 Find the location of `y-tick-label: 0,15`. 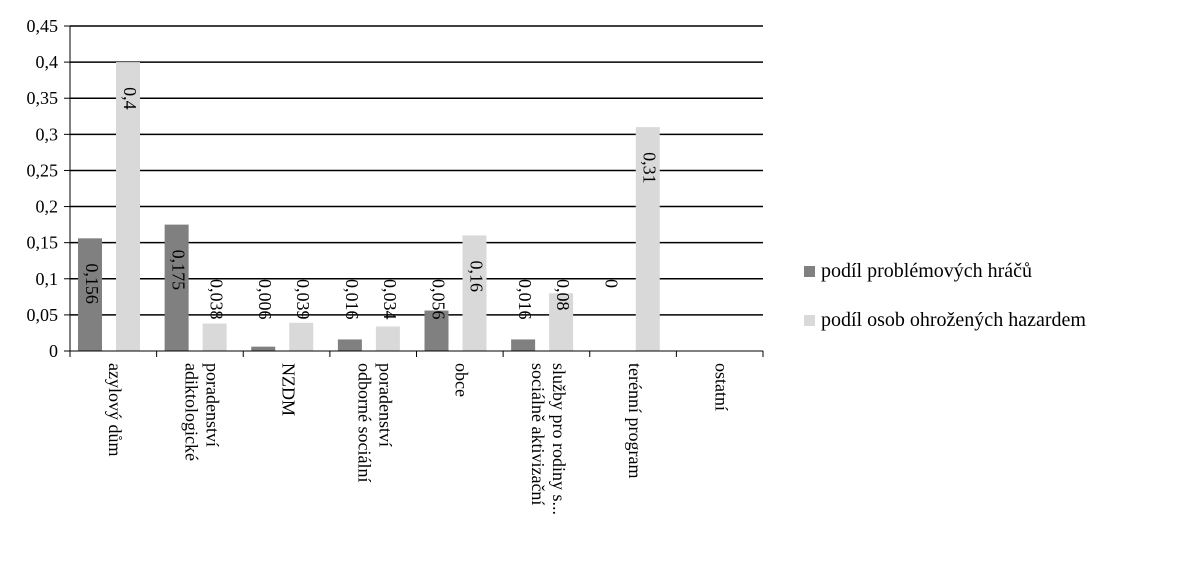

y-tick-label: 0,15 is located at coordinates (43, 243).